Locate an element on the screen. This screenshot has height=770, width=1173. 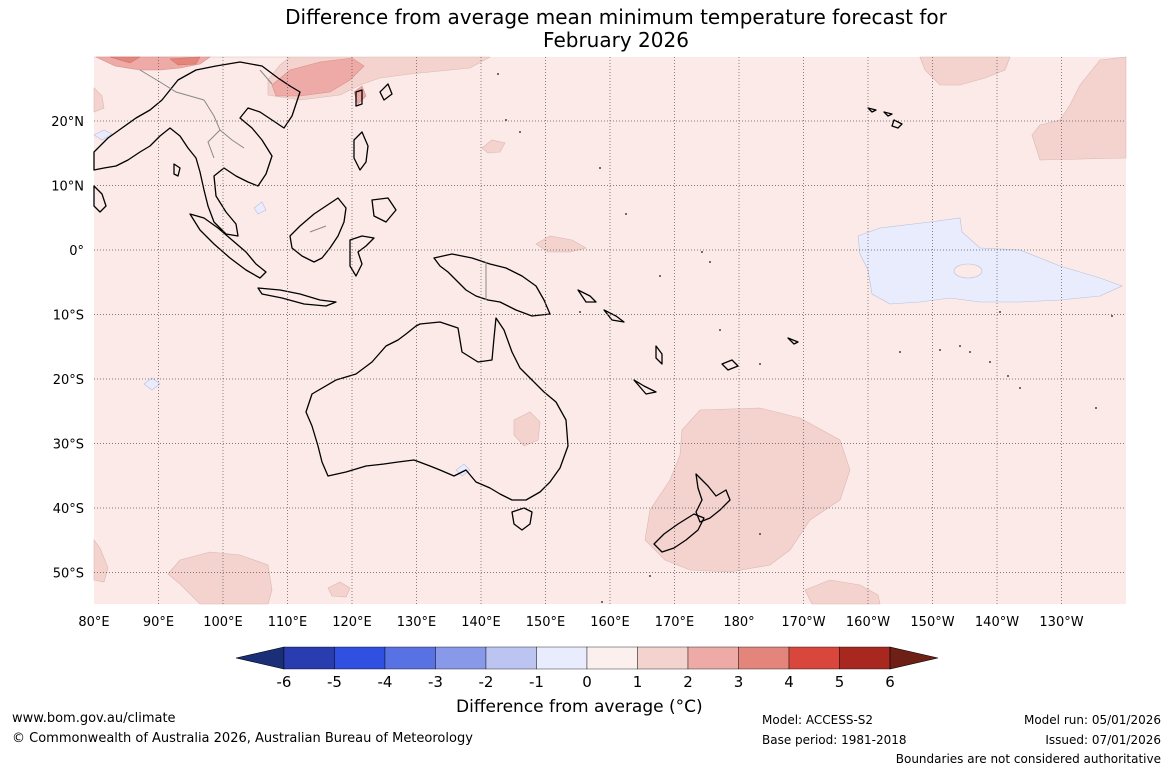
colorbar: -6 -5 -4 -3 -2 -1 0 1 2 3 4 5 6 is located at coordinates (587, 668).